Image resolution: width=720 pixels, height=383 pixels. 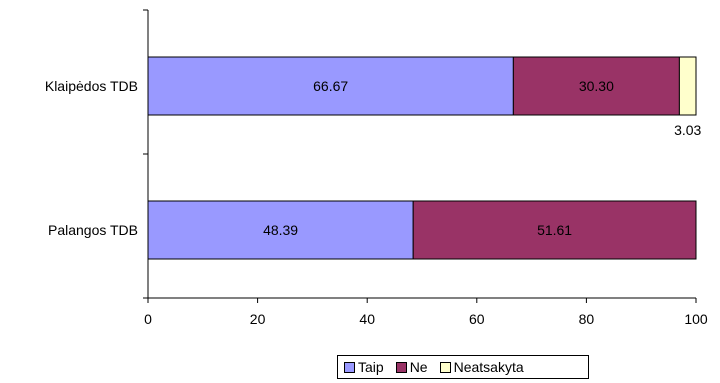 I want to click on legend-label-ne: Ne, so click(x=418, y=367).